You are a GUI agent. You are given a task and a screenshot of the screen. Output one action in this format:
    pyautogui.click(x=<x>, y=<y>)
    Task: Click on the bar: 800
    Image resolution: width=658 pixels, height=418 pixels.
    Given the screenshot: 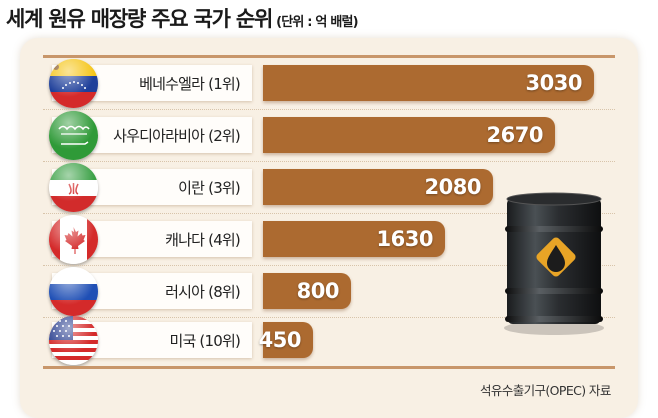 What is the action you would take?
    pyautogui.click(x=307, y=291)
    